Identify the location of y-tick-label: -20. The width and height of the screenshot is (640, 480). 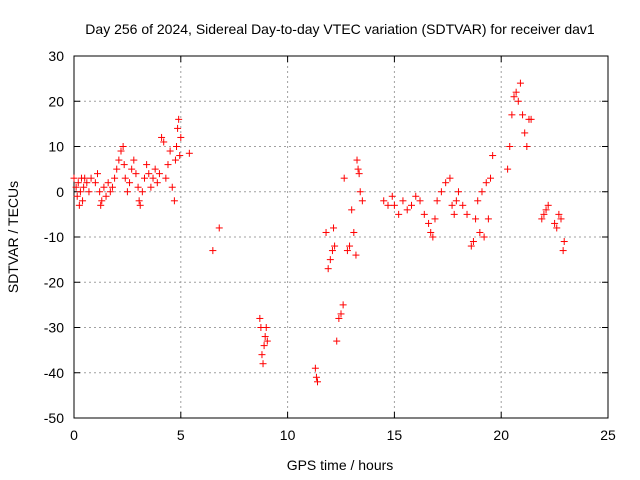
(54, 282).